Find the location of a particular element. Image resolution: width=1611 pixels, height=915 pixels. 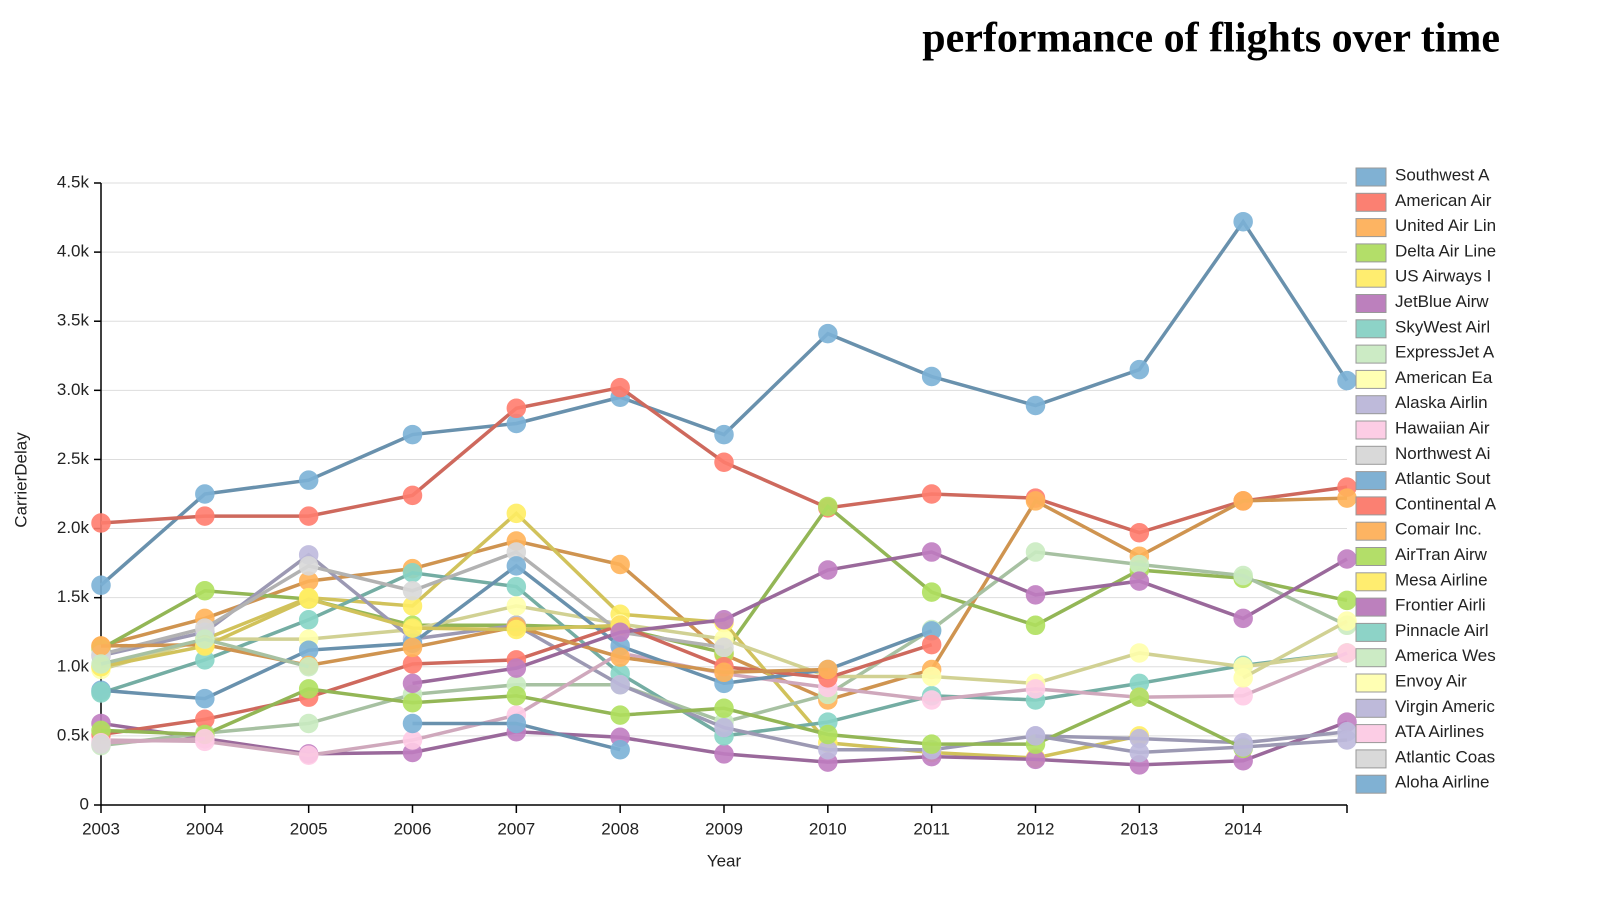

y-tick-label: 0 is located at coordinates (84, 803).